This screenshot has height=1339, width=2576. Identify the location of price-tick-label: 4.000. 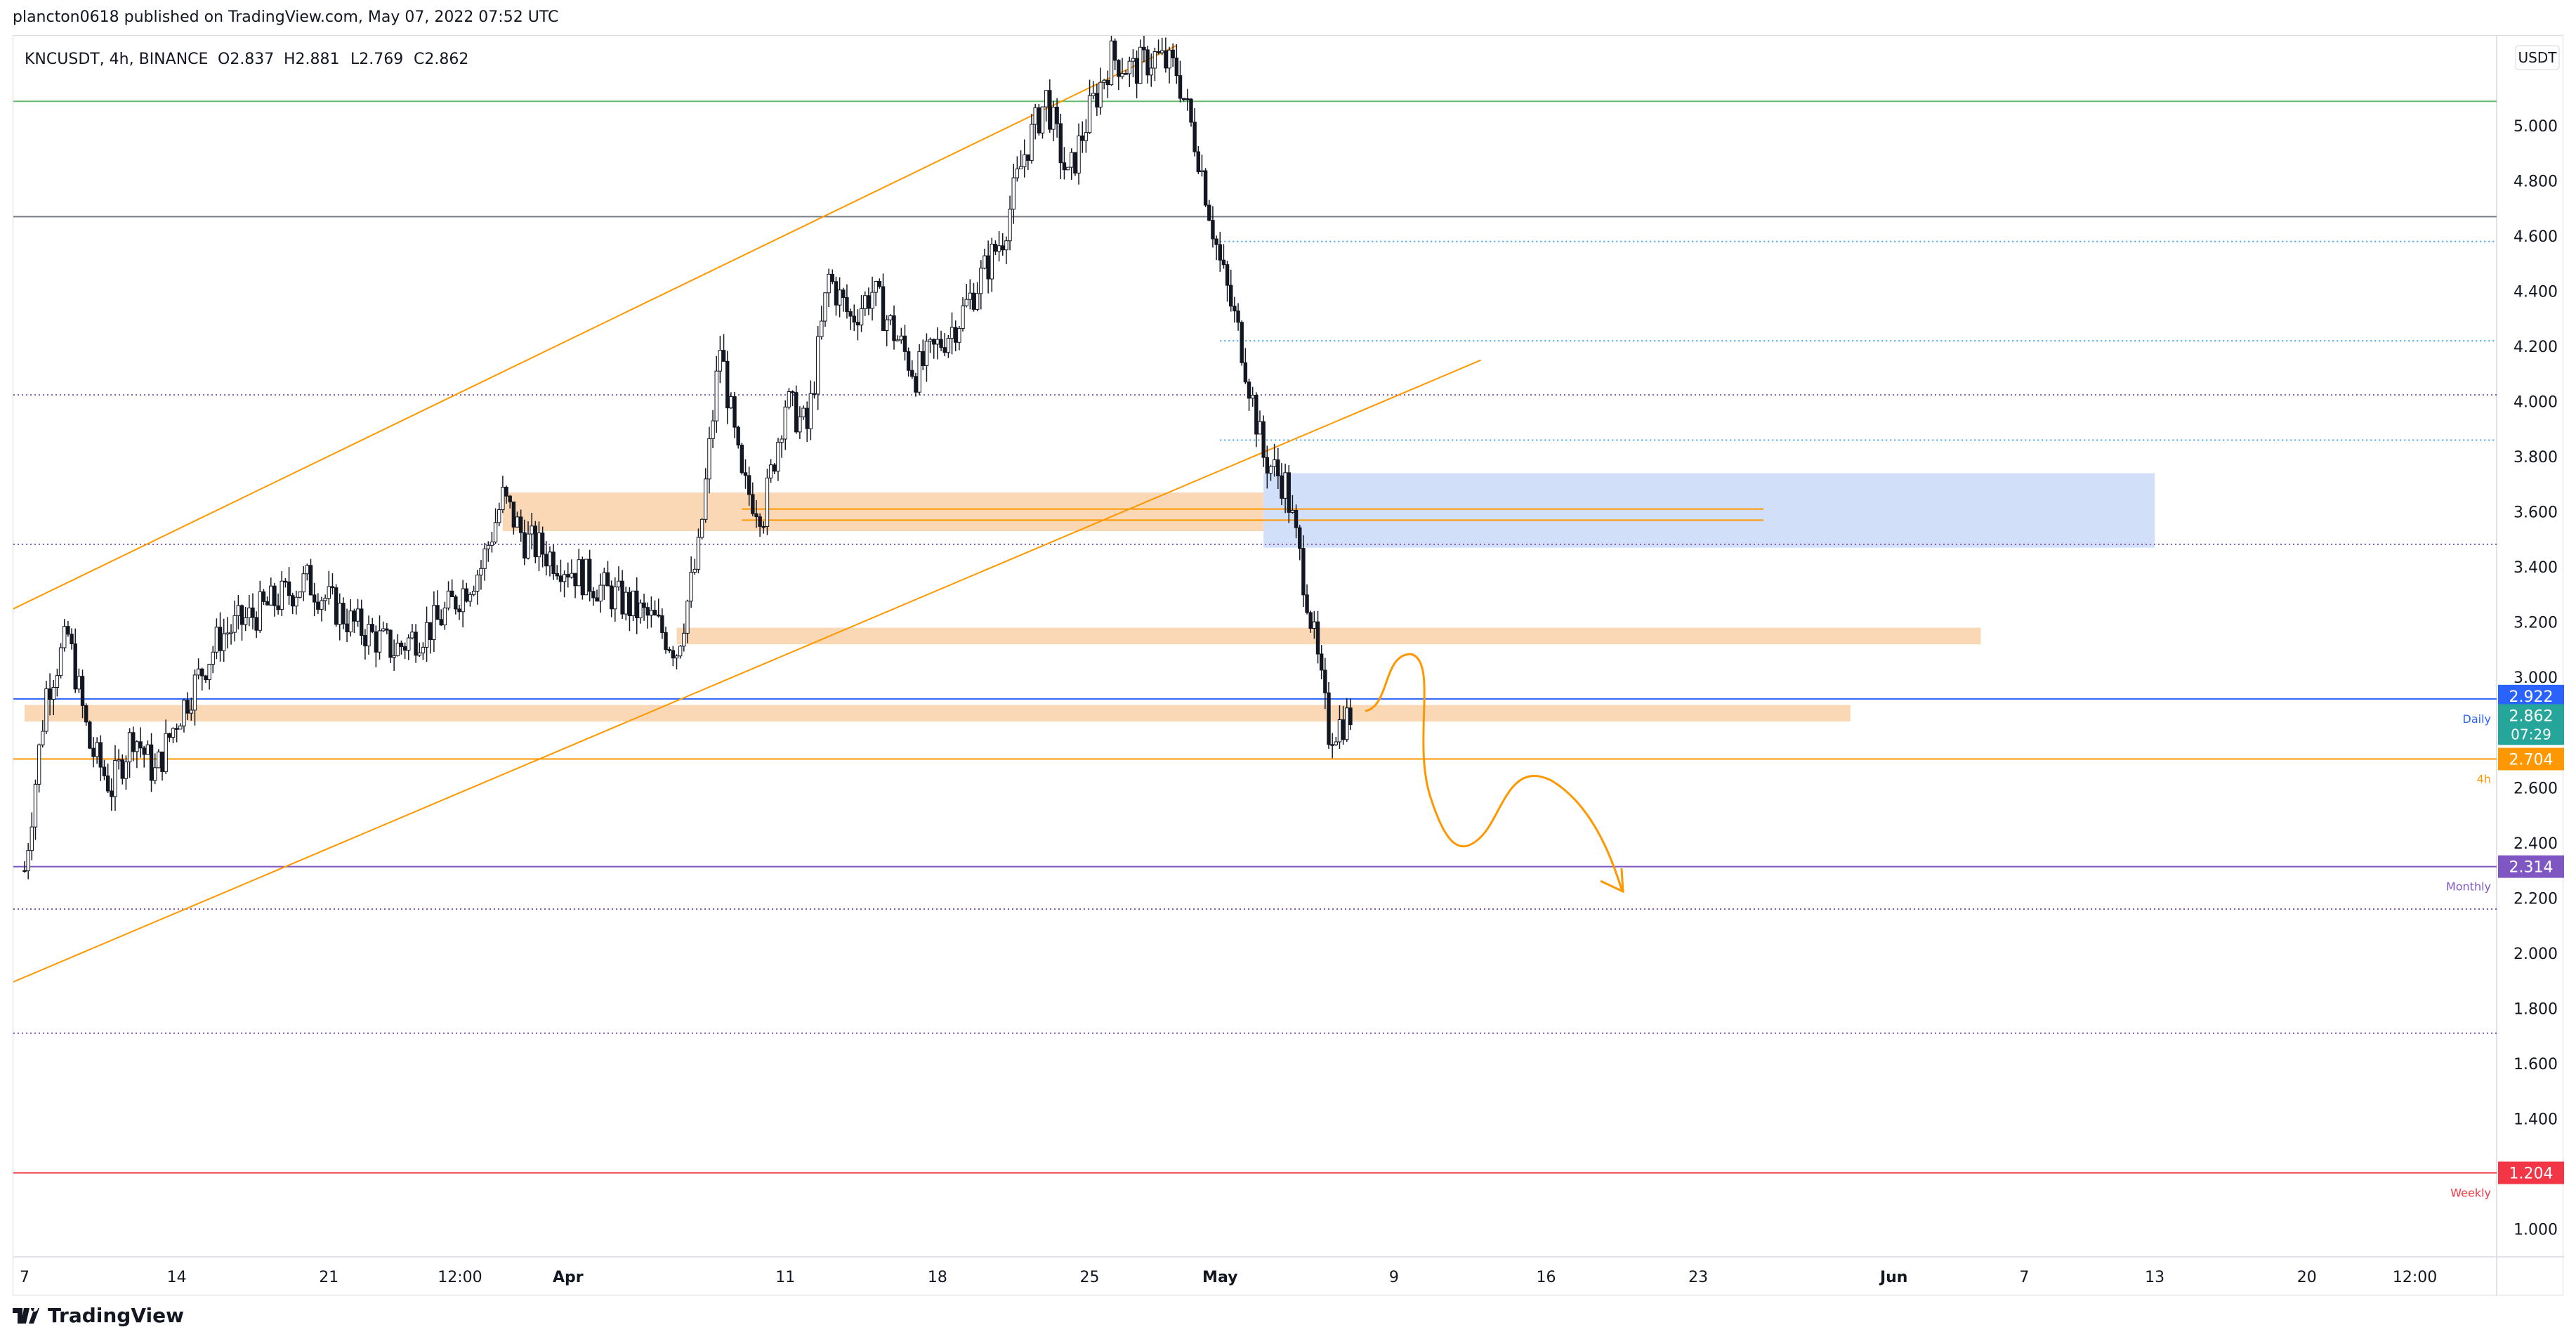
(2535, 403).